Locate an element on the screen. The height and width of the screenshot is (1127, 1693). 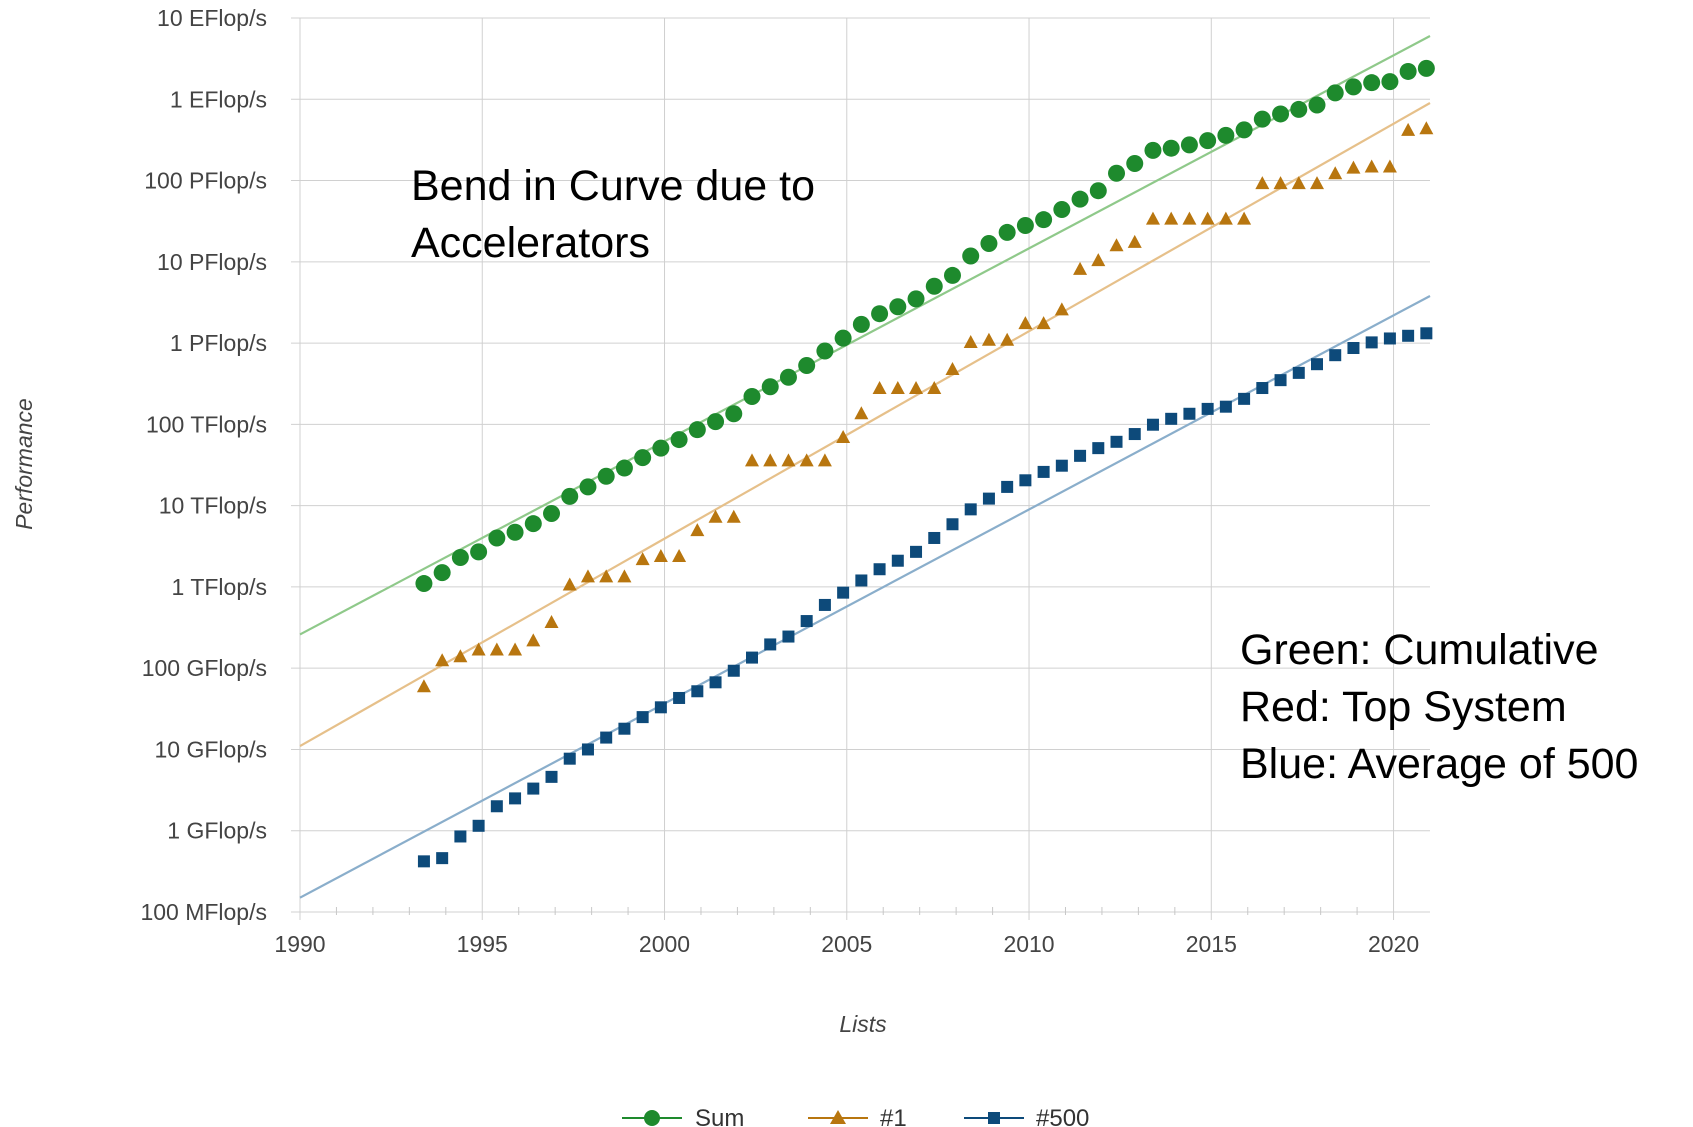
legend-item-top500: #500 is located at coordinates (1026, 1116).